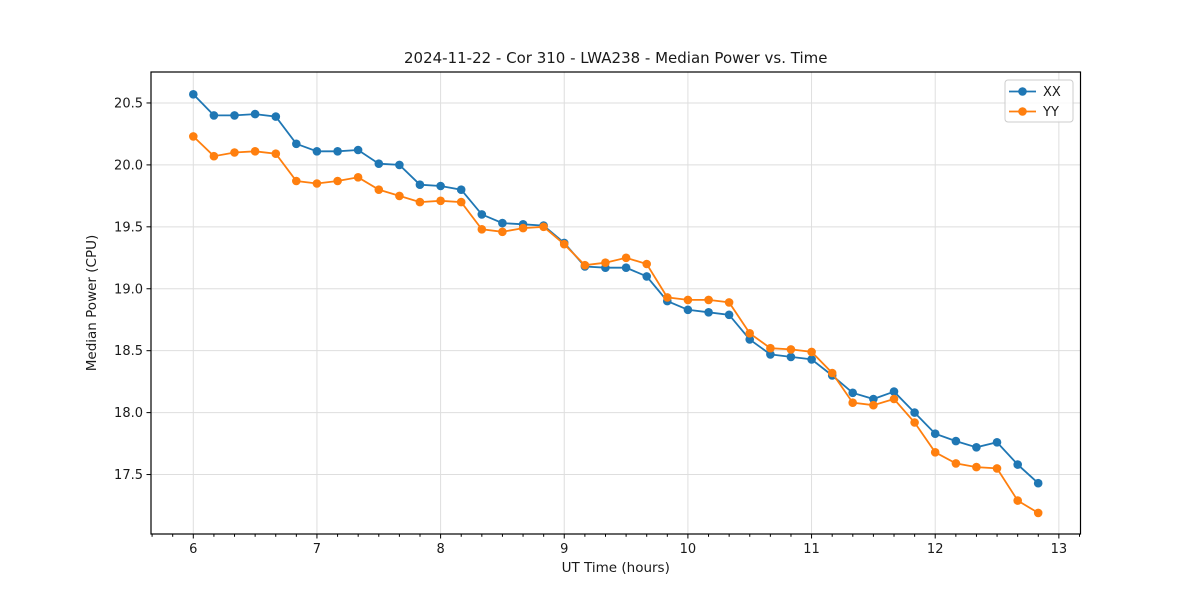 The width and height of the screenshot is (1200, 600). What do you see at coordinates (128, 351) in the screenshot?
I see `y-tick-label: 18.5` at bounding box center [128, 351].